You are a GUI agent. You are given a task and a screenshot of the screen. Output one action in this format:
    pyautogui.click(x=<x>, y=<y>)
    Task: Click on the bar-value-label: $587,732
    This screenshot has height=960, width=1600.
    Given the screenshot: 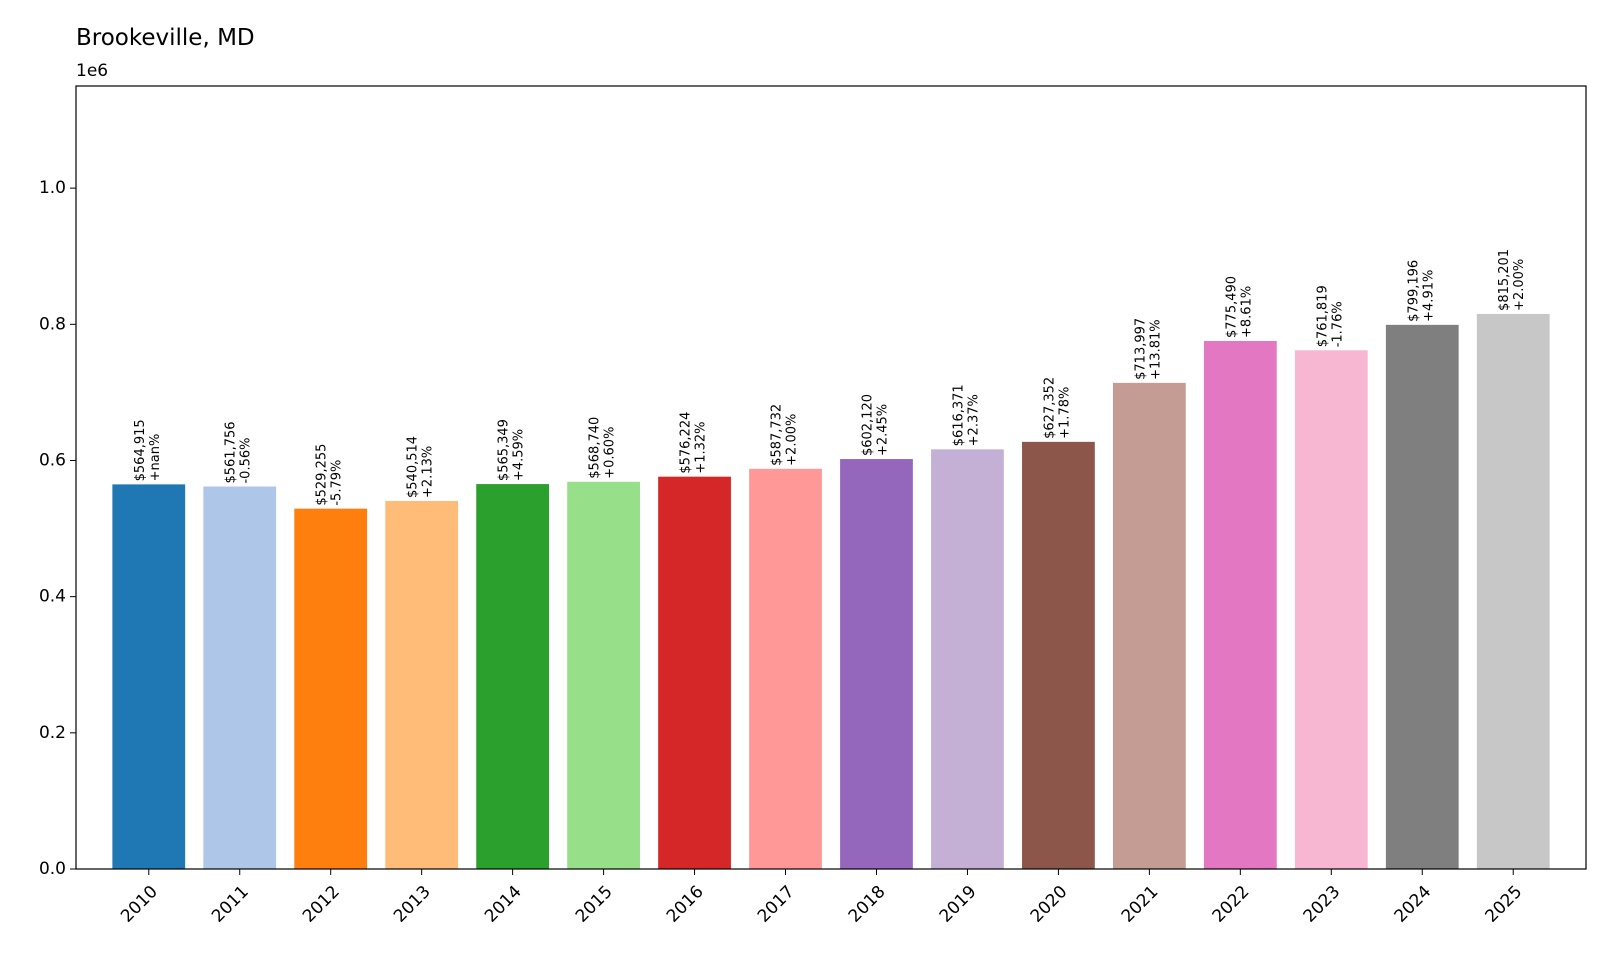 What is the action you would take?
    pyautogui.click(x=777, y=435)
    